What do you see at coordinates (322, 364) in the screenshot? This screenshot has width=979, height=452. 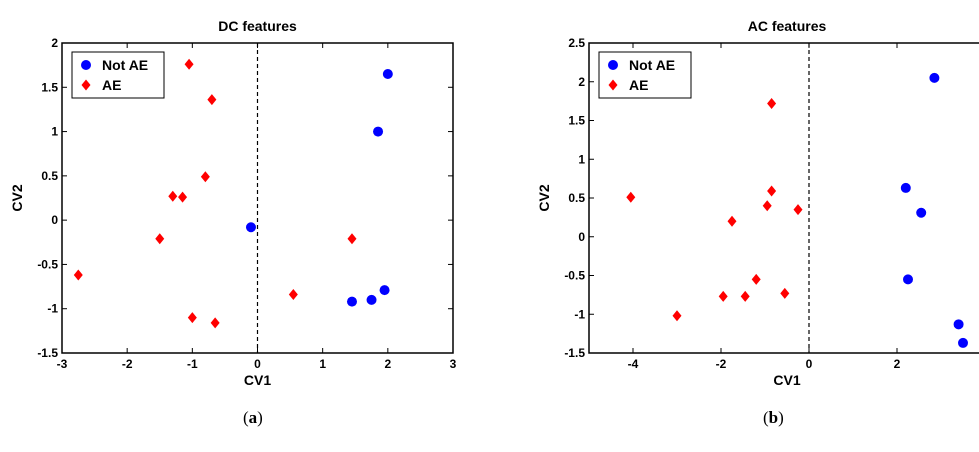 I see `x-tick-label: 1` at bounding box center [322, 364].